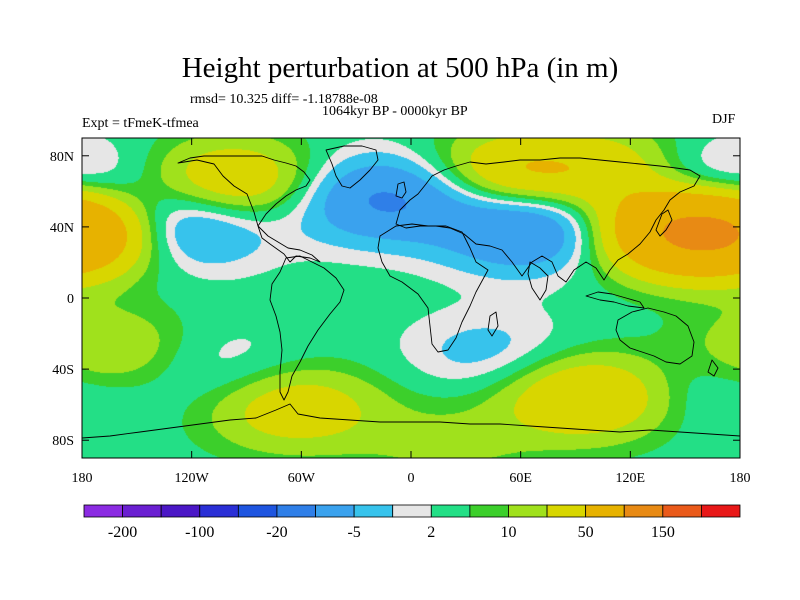 This screenshot has width=800, height=600. I want to click on x-tick-label: 120E, so click(631, 478).